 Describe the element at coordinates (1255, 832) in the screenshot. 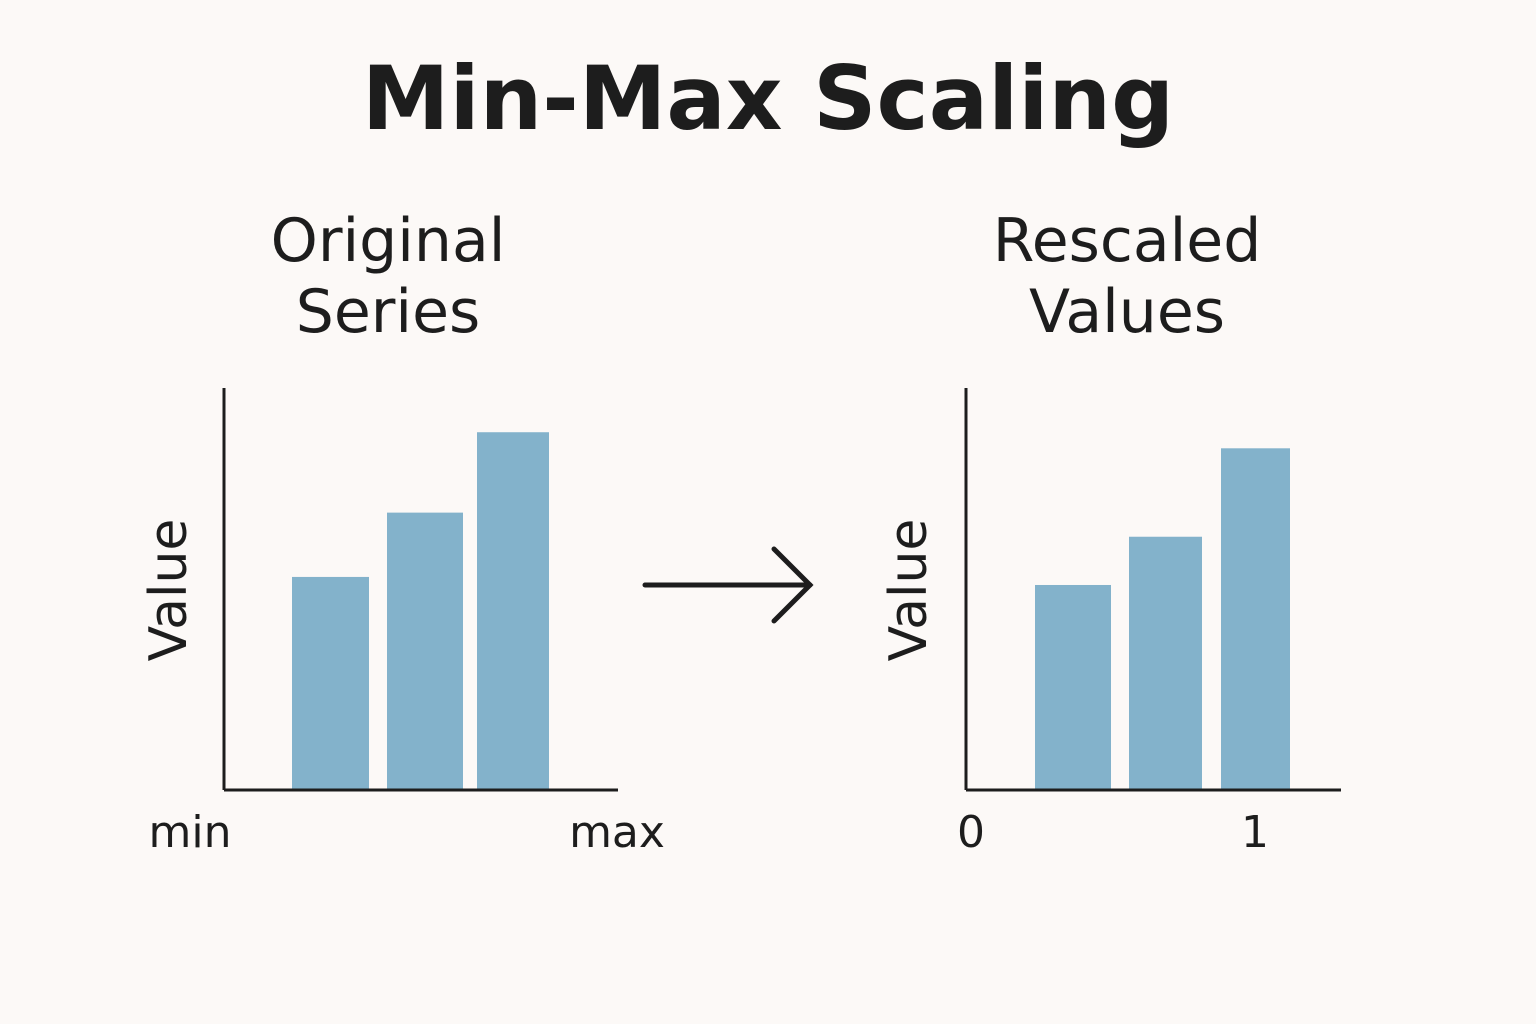

I see `x-axis-end-label: 1` at that location.